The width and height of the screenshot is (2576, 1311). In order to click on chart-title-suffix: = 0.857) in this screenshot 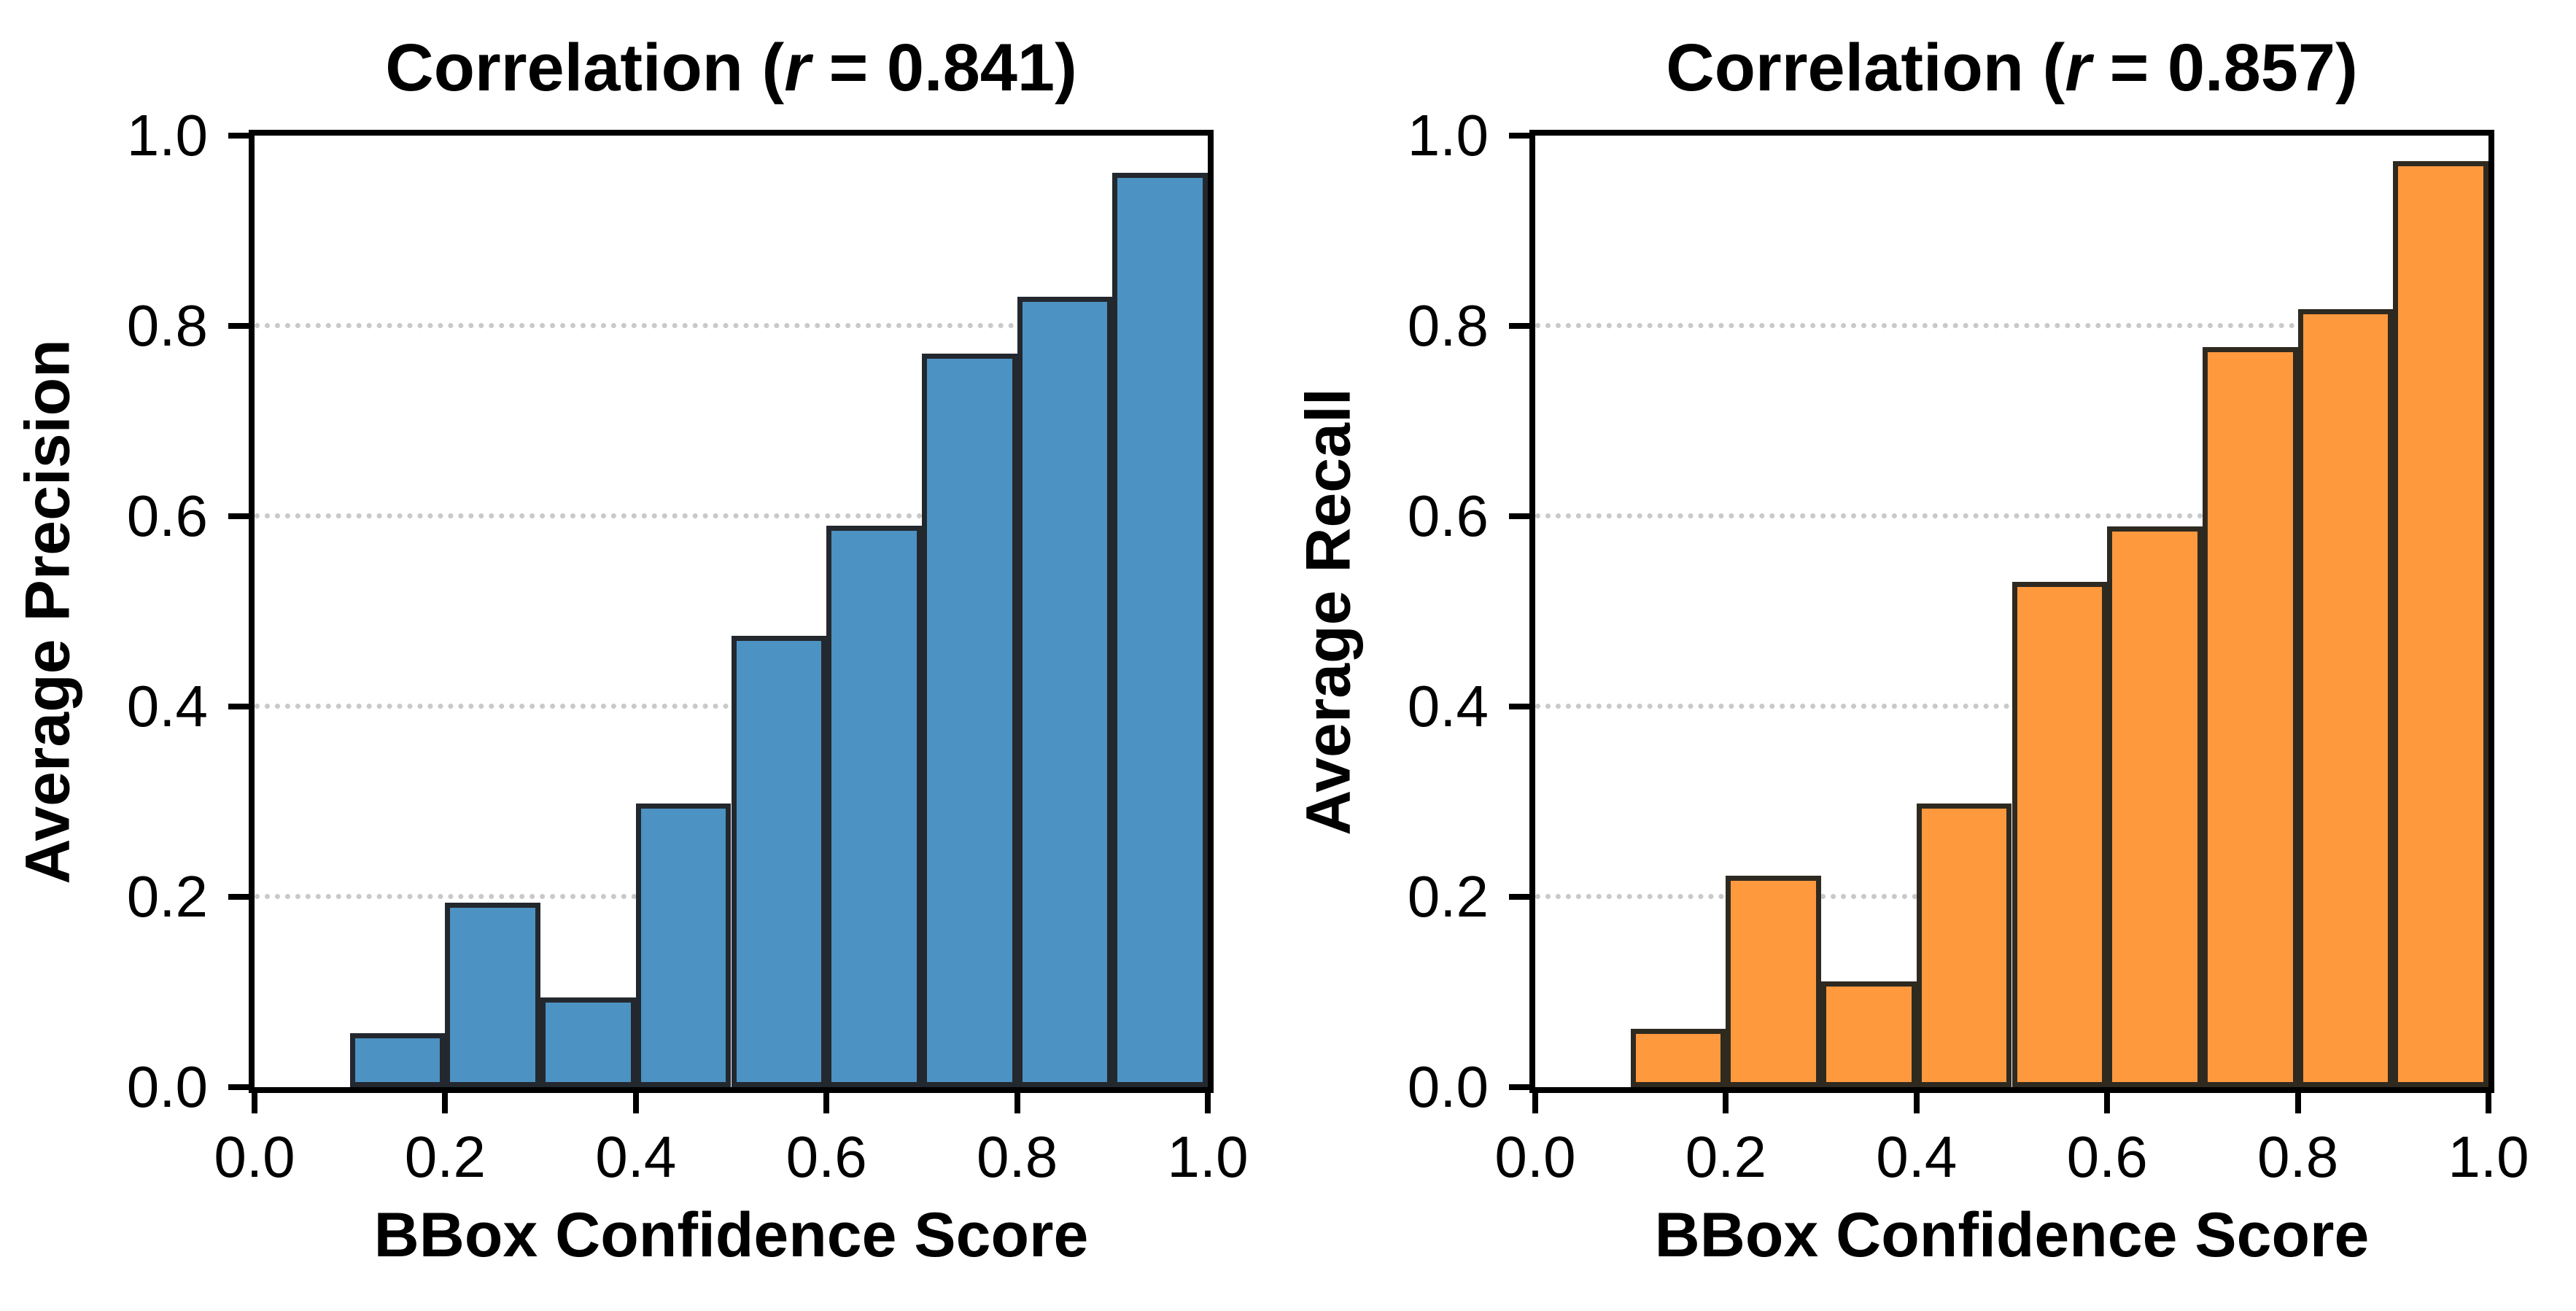, I will do `click(2225, 68)`.